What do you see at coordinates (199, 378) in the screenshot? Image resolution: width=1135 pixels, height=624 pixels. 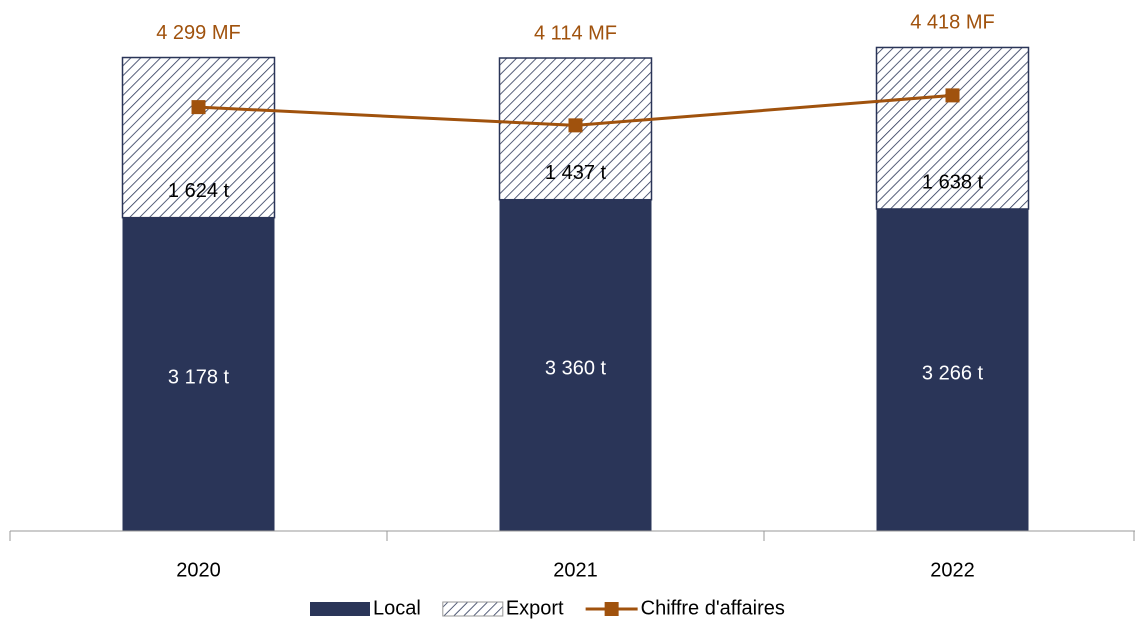 I see `data-label: 3 178 t` at bounding box center [199, 378].